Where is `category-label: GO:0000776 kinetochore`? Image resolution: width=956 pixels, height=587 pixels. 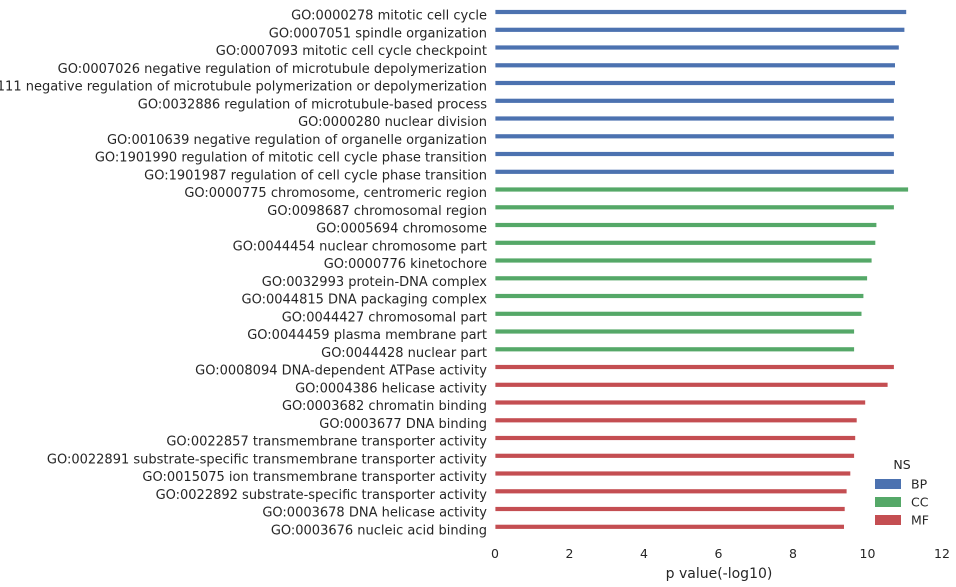 category-label: GO:0000776 kinetochore is located at coordinates (405, 264).